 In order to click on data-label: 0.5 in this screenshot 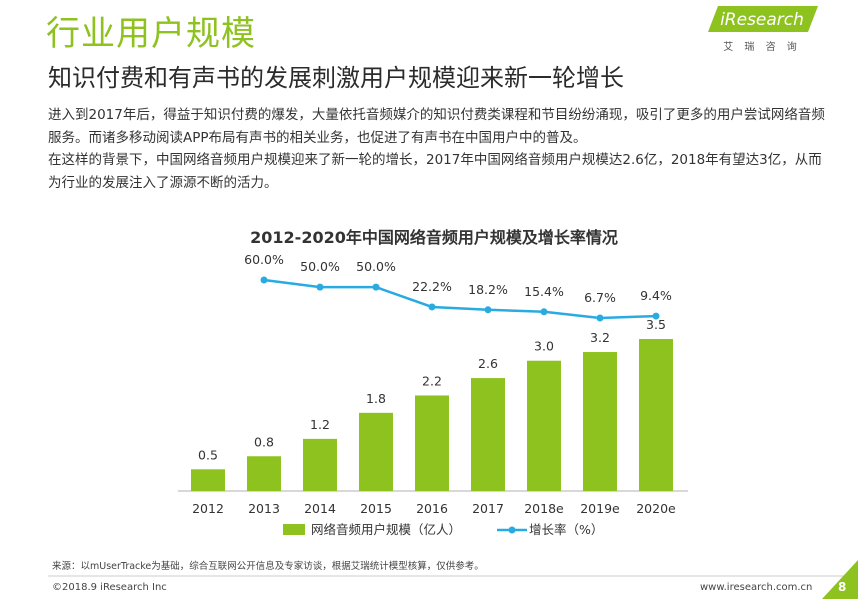, I will do `click(208, 454)`.